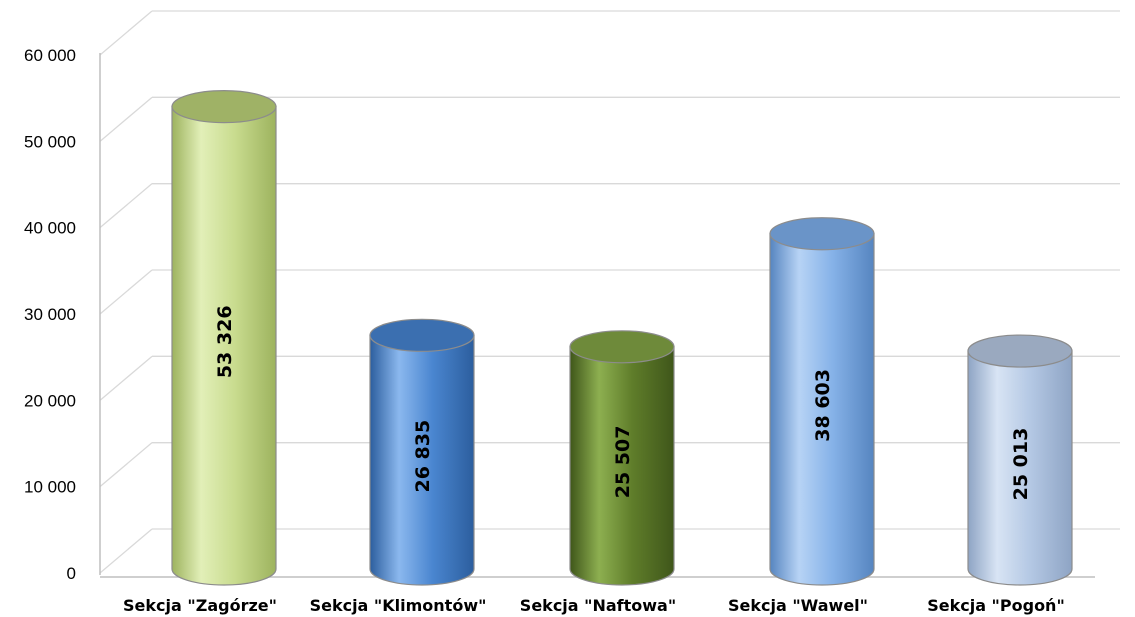 This screenshot has width=1135, height=617. Describe the element at coordinates (1021, 464) in the screenshot. I see `data-label: 25 013` at that location.